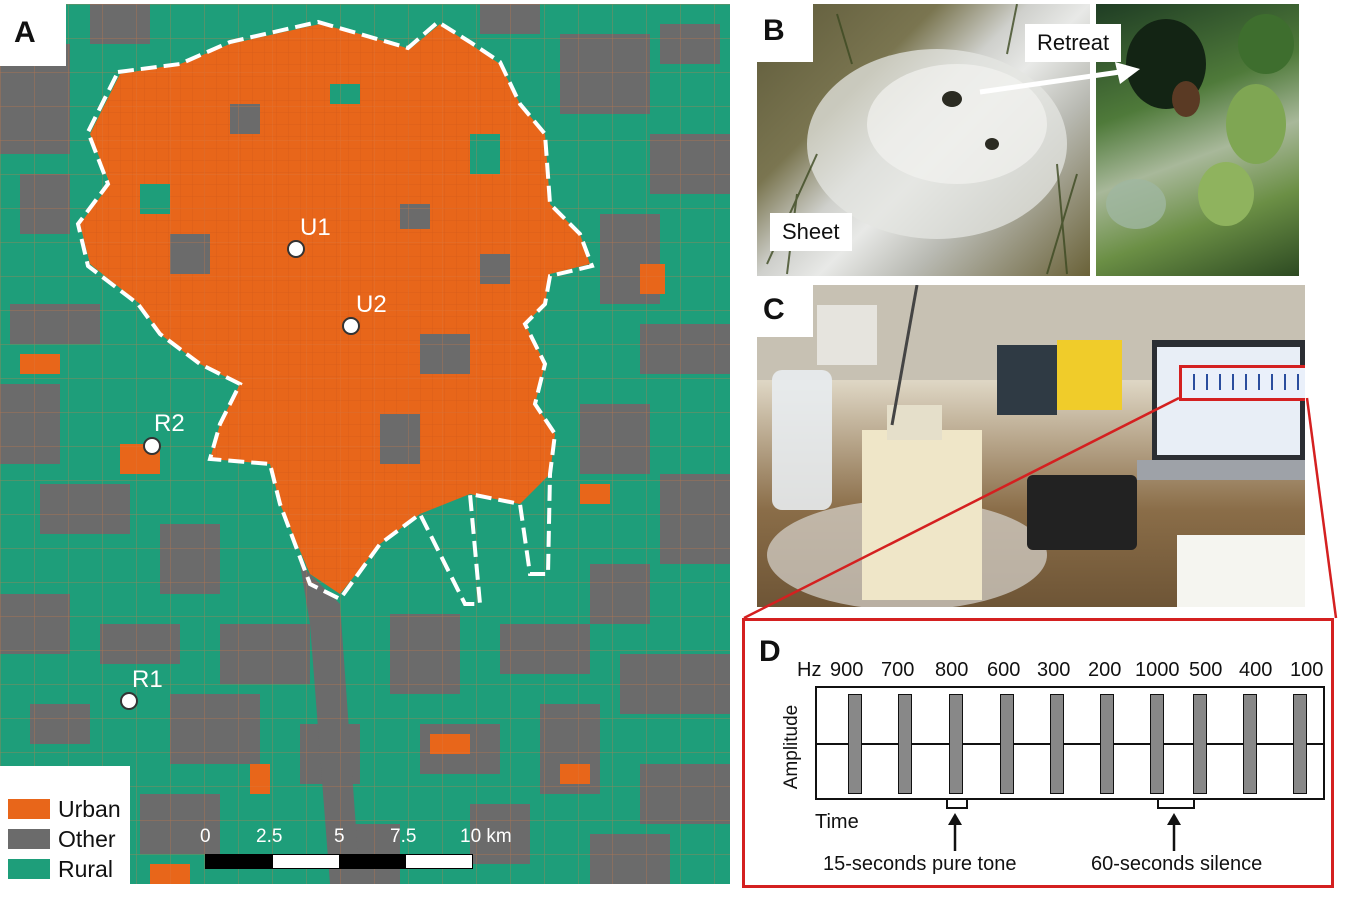 The height and width of the screenshot is (897, 1347). I want to click on panel-b-label-box: B, so click(785, 33).